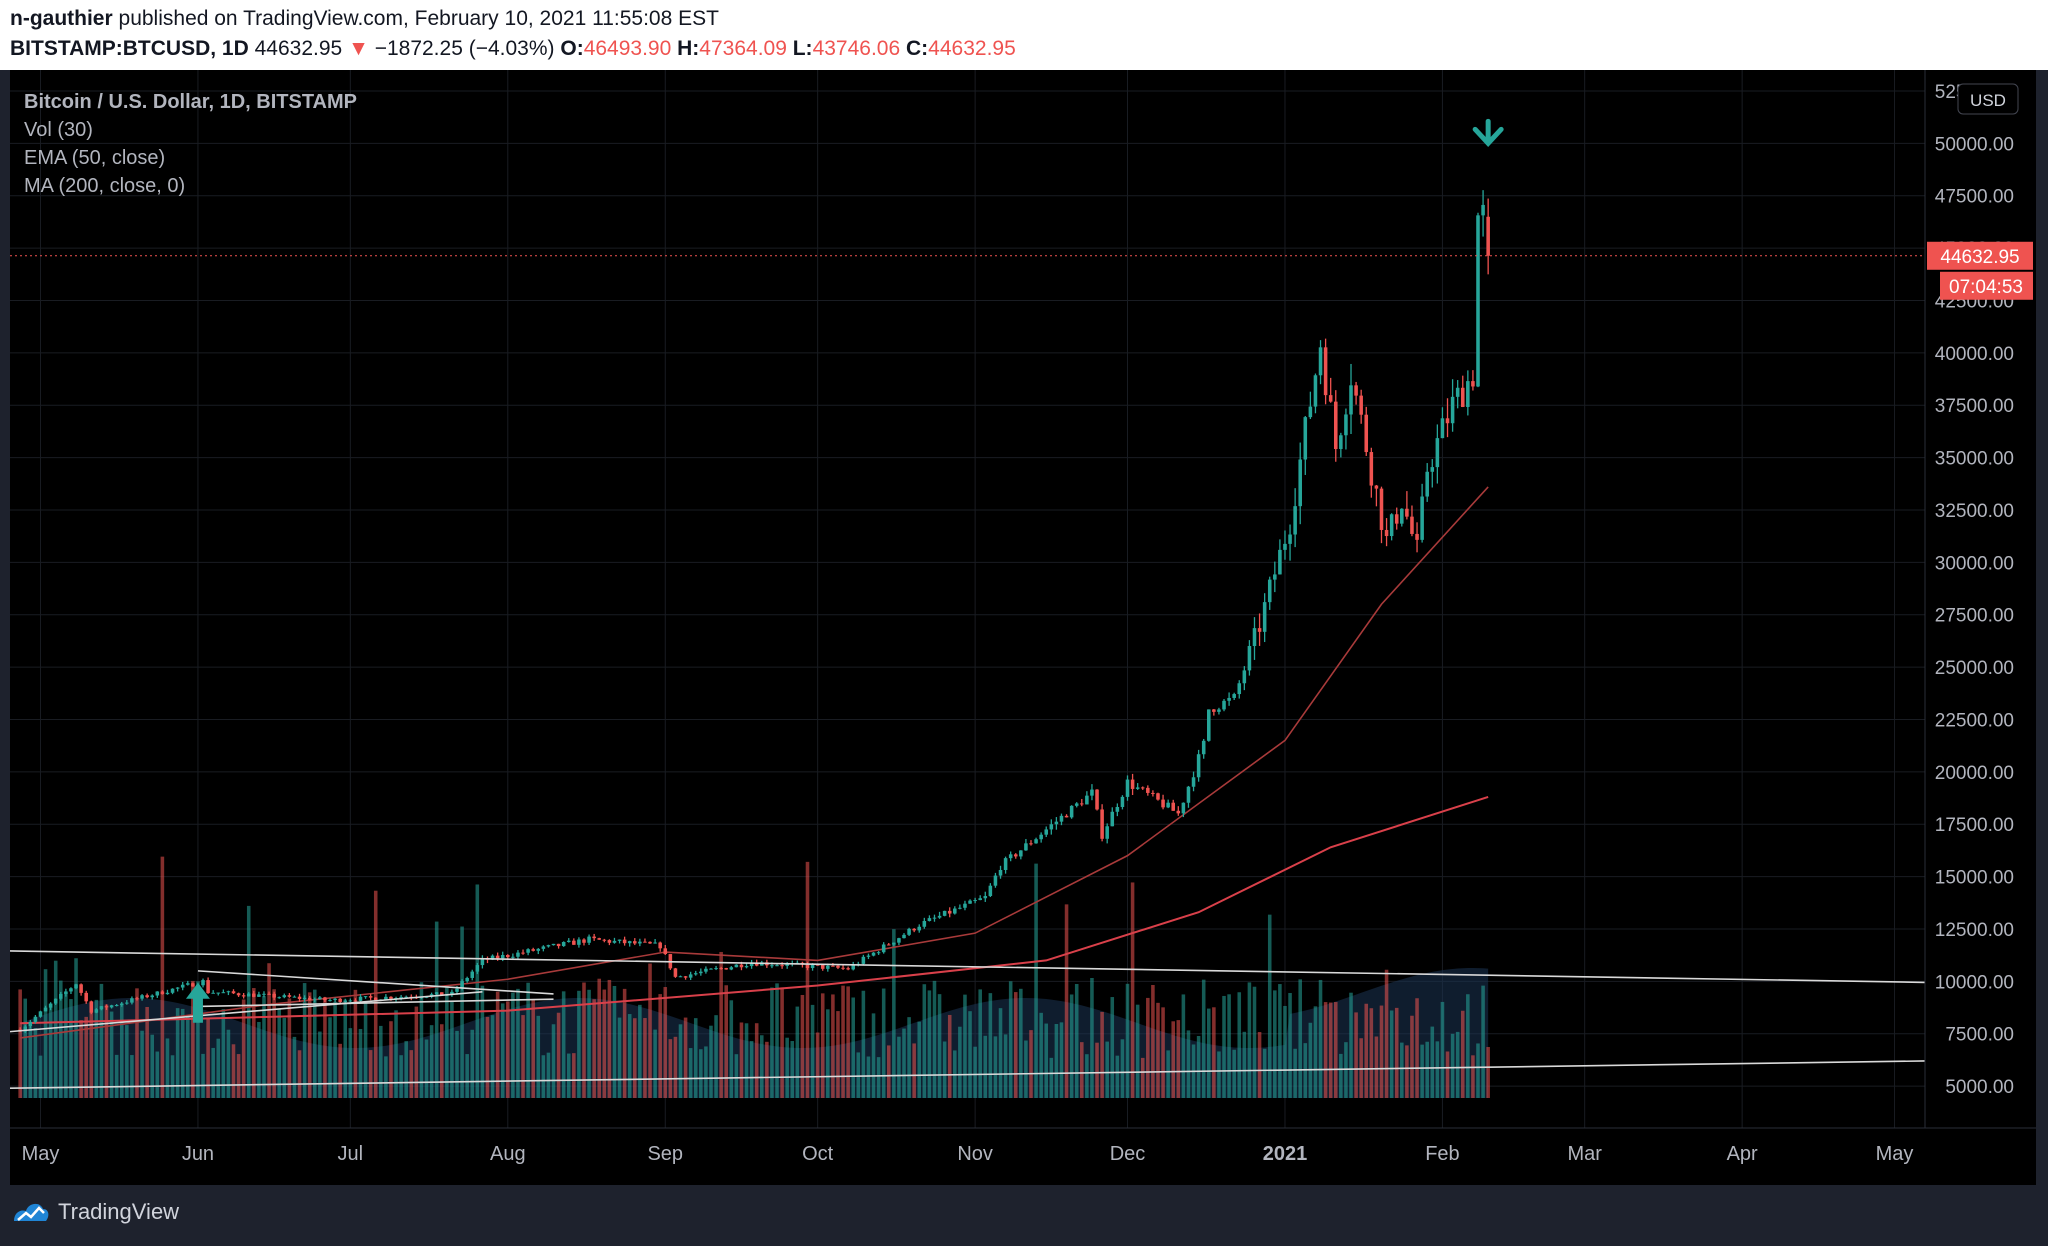  I want to click on price-tick-label: 15000.00, so click(1974, 878).